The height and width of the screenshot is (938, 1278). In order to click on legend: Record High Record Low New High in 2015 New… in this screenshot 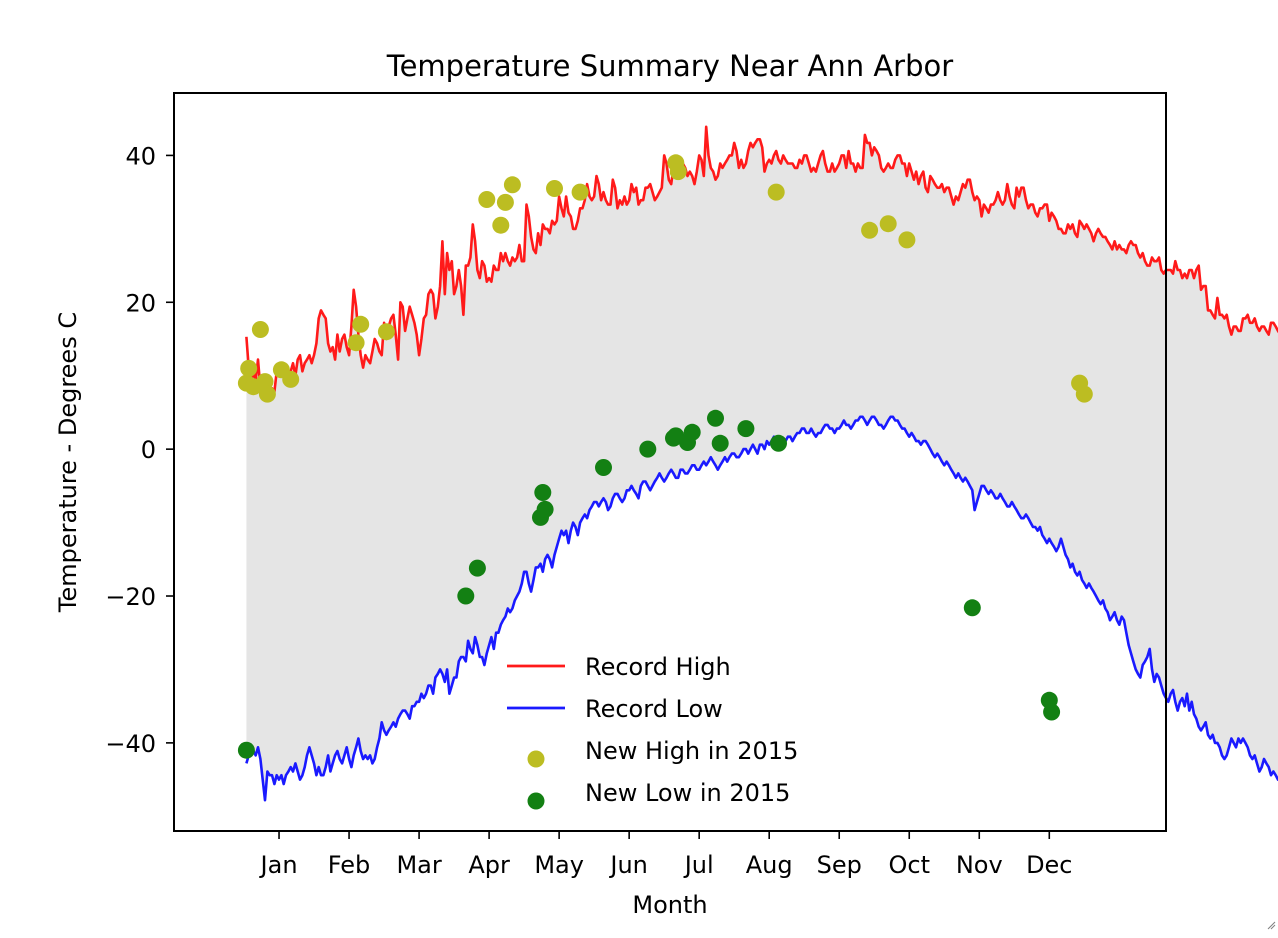, I will do `click(652, 731)`.